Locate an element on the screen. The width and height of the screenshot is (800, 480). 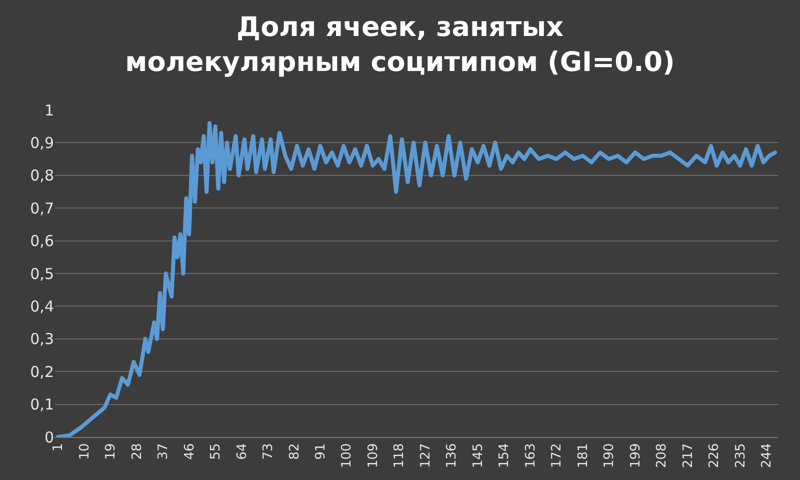
x-tick-label: 235 is located at coordinates (740, 455).